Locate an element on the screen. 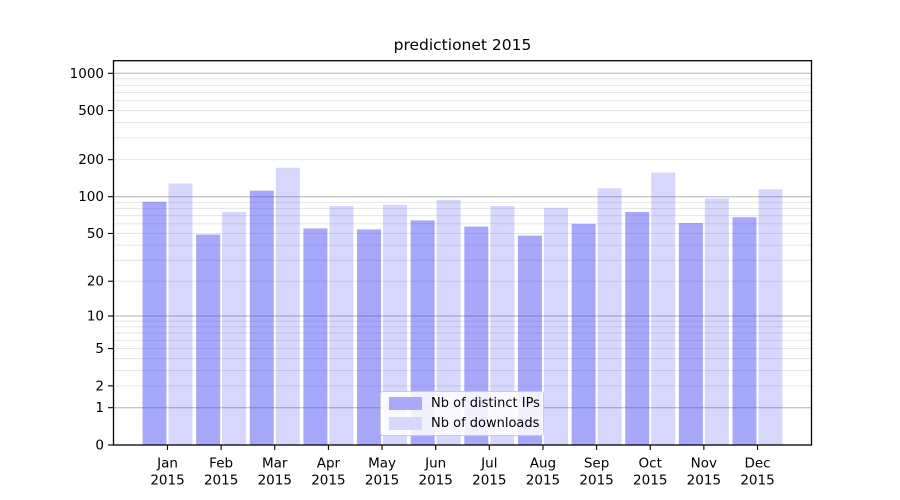  x-tick-label-month: Jul is located at coordinates (488, 464).